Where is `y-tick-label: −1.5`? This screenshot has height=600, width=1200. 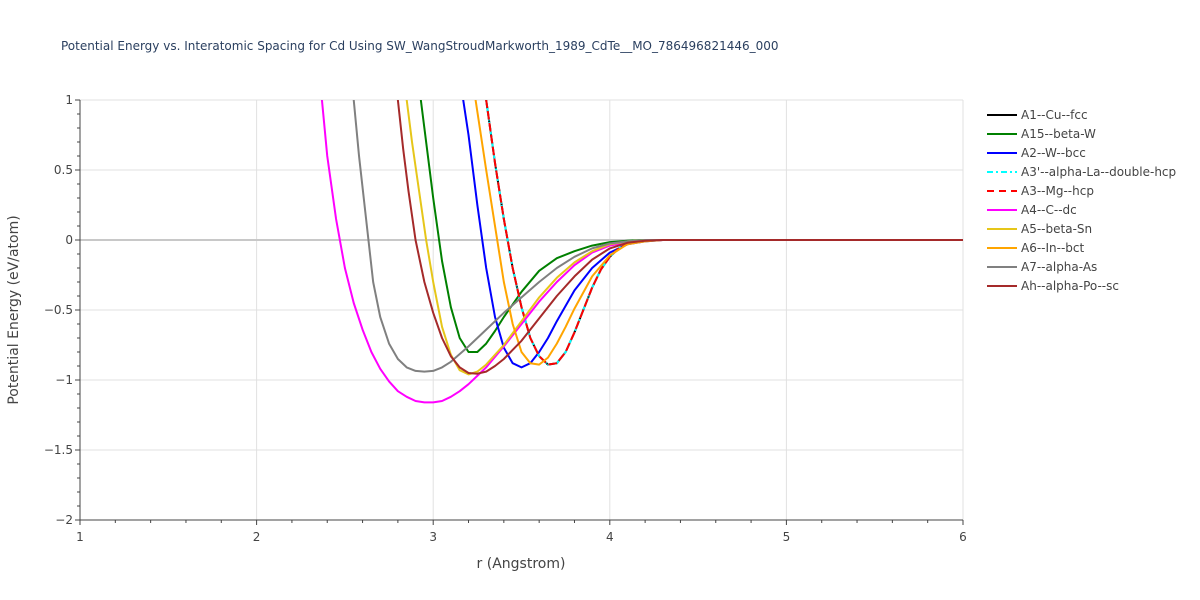
y-tick-label: −1.5 is located at coordinates (58, 450).